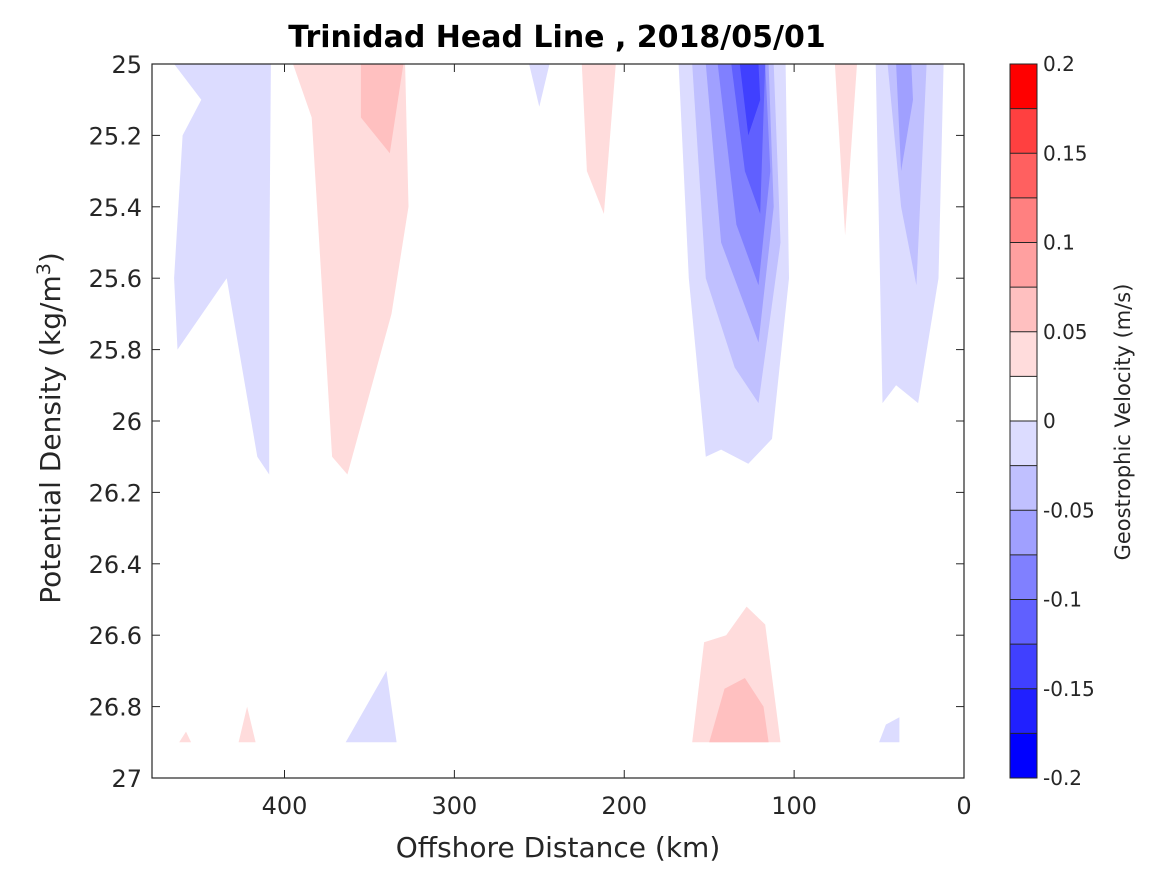 Image resolution: width=1167 pixels, height=875 pixels. What do you see at coordinates (351, 269) in the screenshot?
I see `contour-region-offshore-pos-outer` at bounding box center [351, 269].